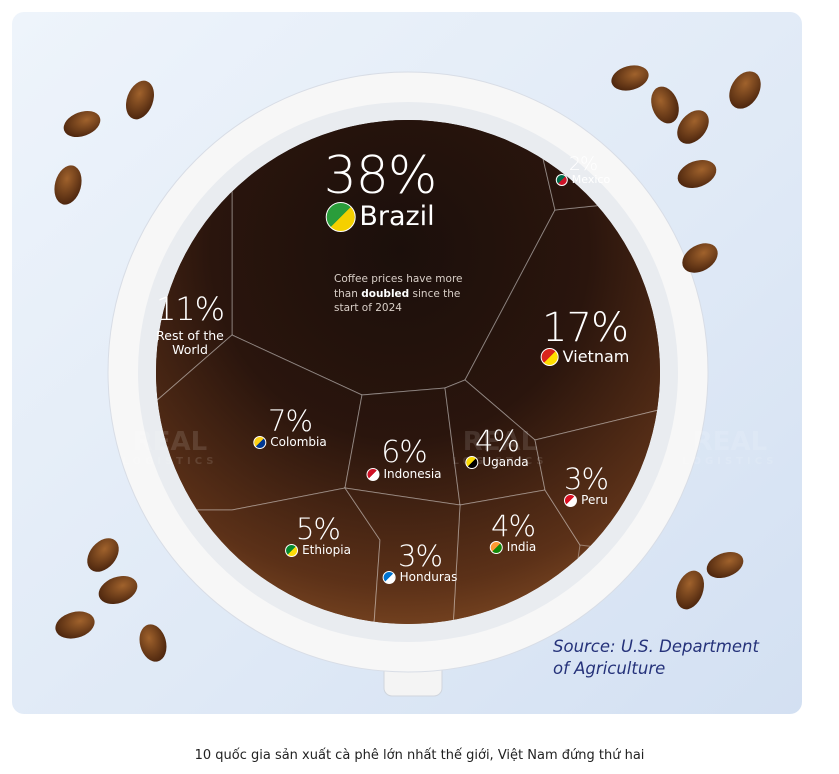 The height and width of the screenshot is (774, 839). What do you see at coordinates (594, 500) in the screenshot?
I see `country-name: Peru` at bounding box center [594, 500].